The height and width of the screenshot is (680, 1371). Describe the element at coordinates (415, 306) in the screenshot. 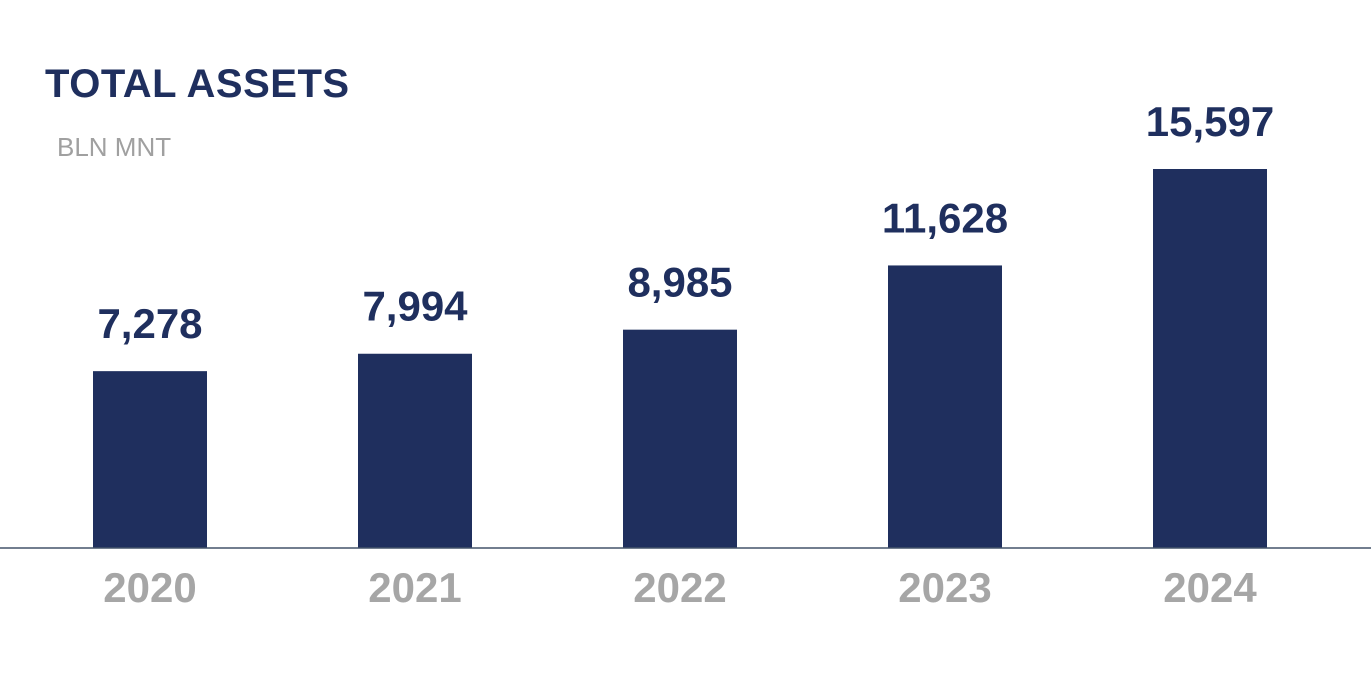

I see `data-label-2021: 7,994` at that location.